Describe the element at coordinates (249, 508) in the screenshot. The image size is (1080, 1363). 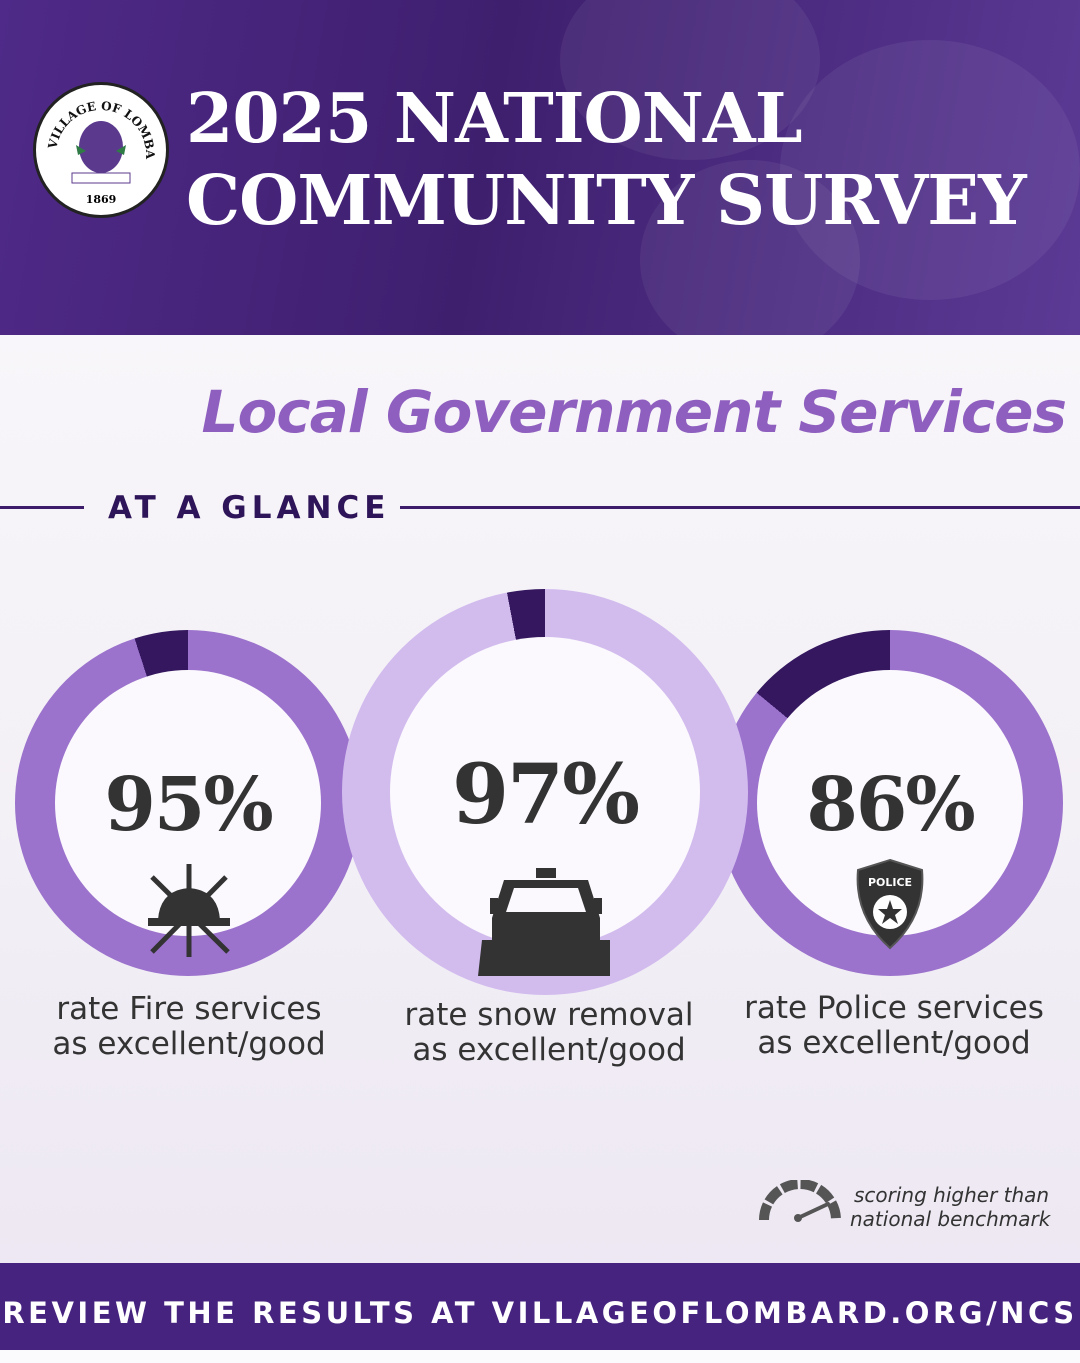
I see `section-label: AT A GLANCE` at that location.